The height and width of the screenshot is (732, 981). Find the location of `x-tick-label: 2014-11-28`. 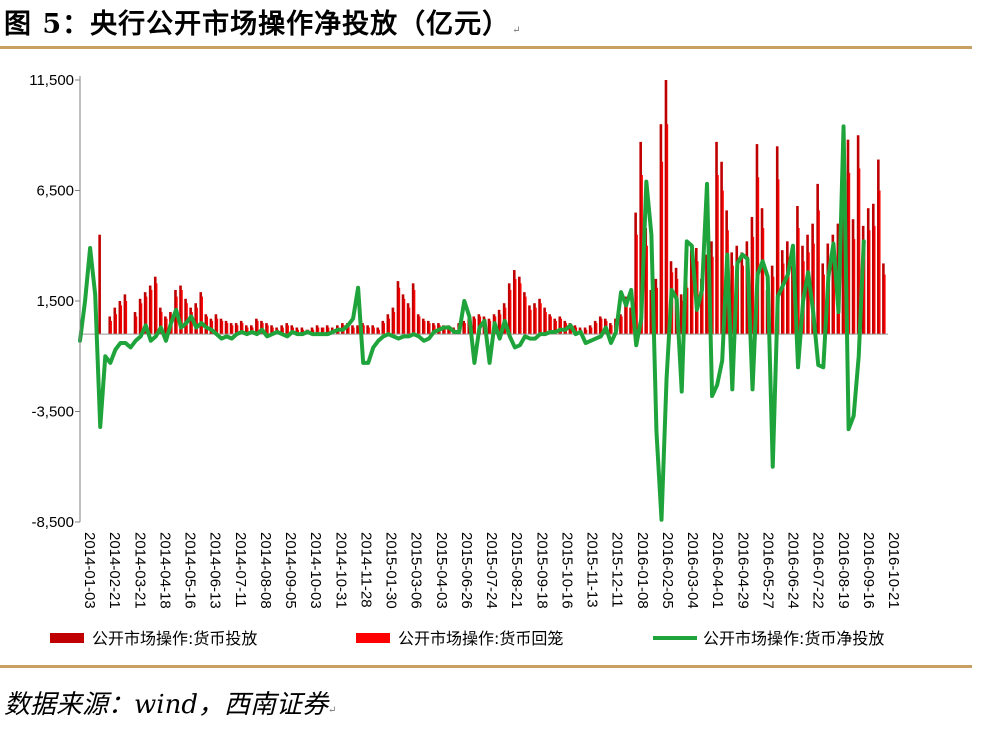

x-tick-label: 2014-11-28 is located at coordinates (365, 570).